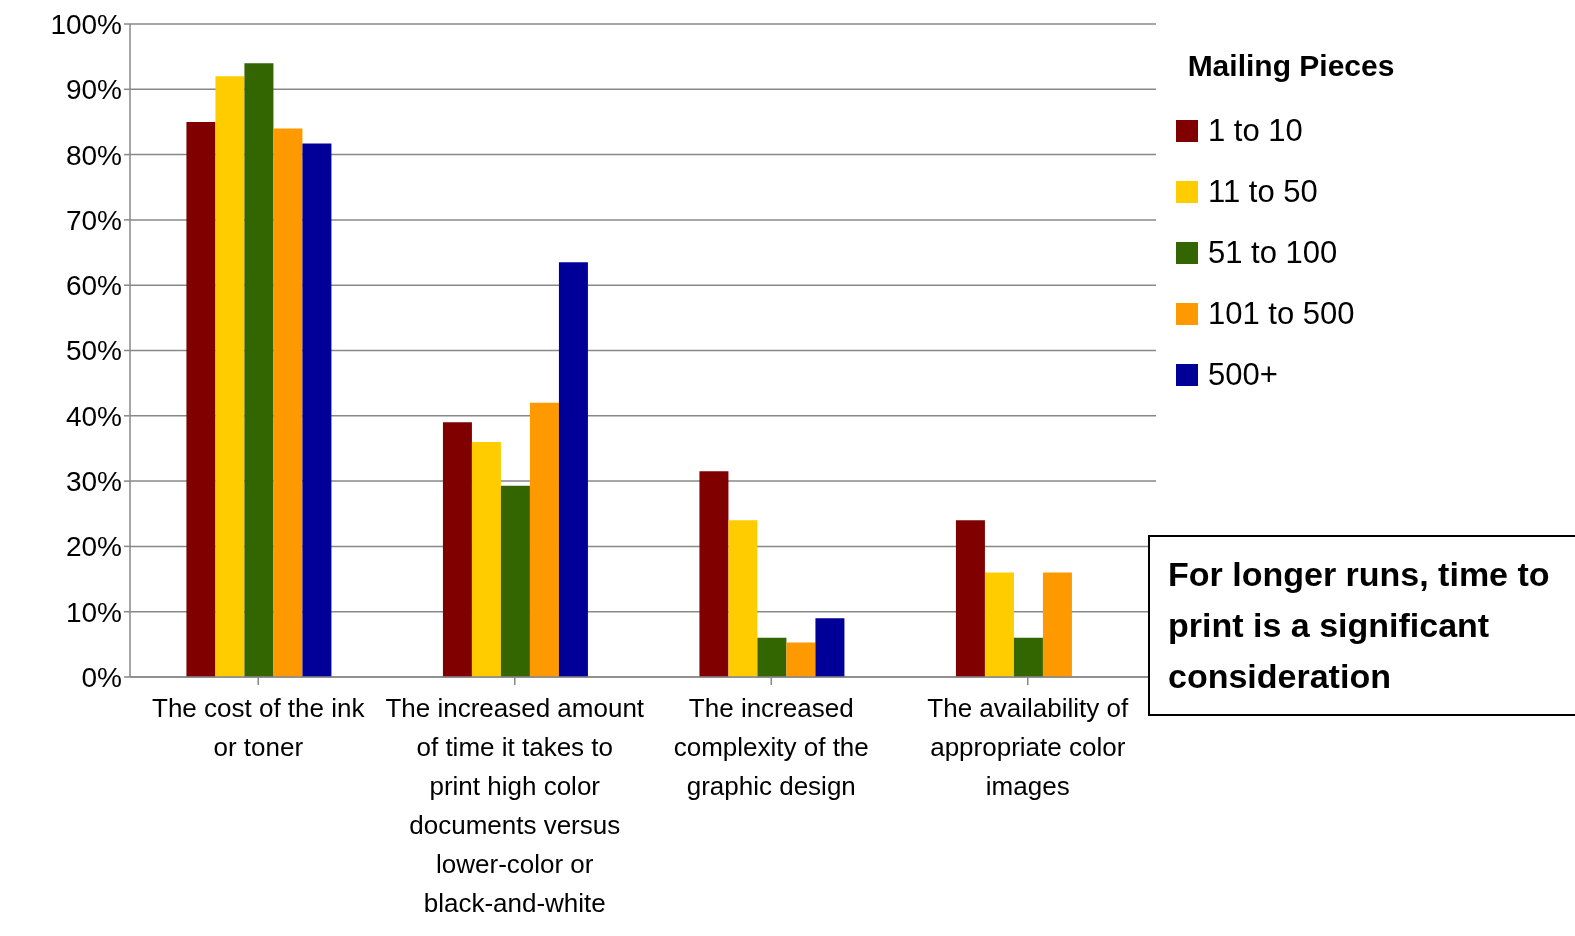 Image resolution: width=1575 pixels, height=936 pixels. Describe the element at coordinates (86, 24) in the screenshot. I see `y-tick-label: 100%` at that location.